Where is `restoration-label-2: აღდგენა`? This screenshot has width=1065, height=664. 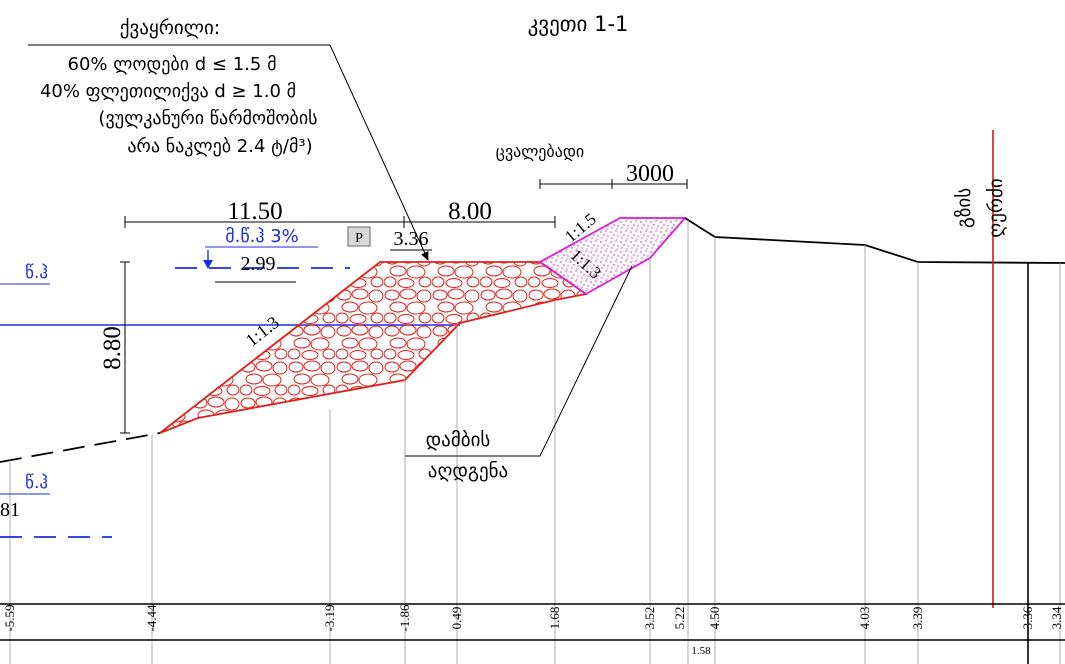
restoration-label-2: აღდგენა is located at coordinates (468, 471).